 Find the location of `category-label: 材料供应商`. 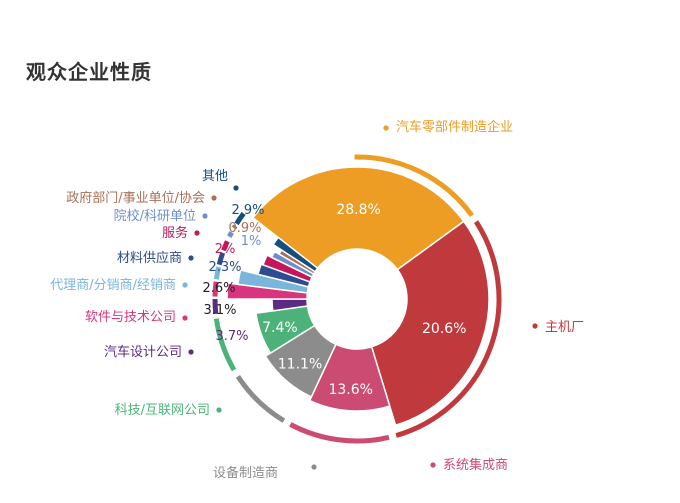

category-label: 材料供应商 is located at coordinates (149, 258).